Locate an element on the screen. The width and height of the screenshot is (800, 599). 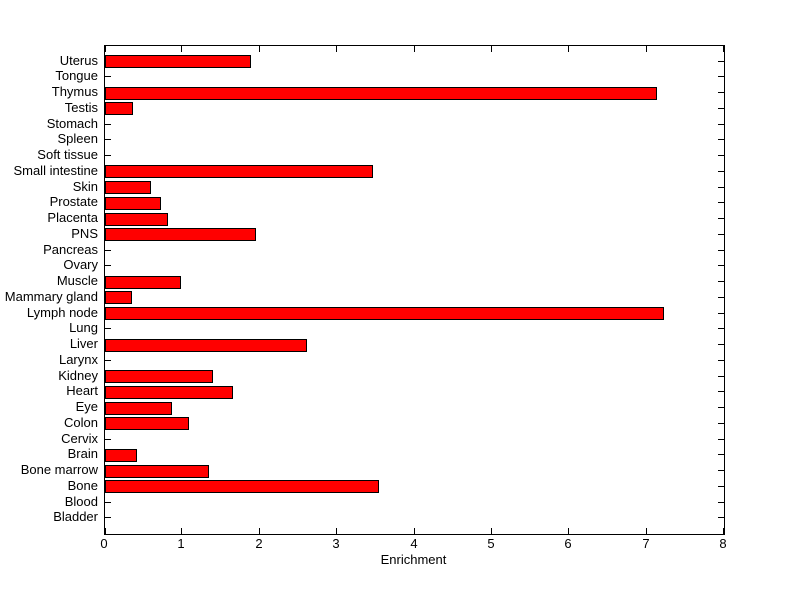
y-tick-label: Skin is located at coordinates (85, 186).